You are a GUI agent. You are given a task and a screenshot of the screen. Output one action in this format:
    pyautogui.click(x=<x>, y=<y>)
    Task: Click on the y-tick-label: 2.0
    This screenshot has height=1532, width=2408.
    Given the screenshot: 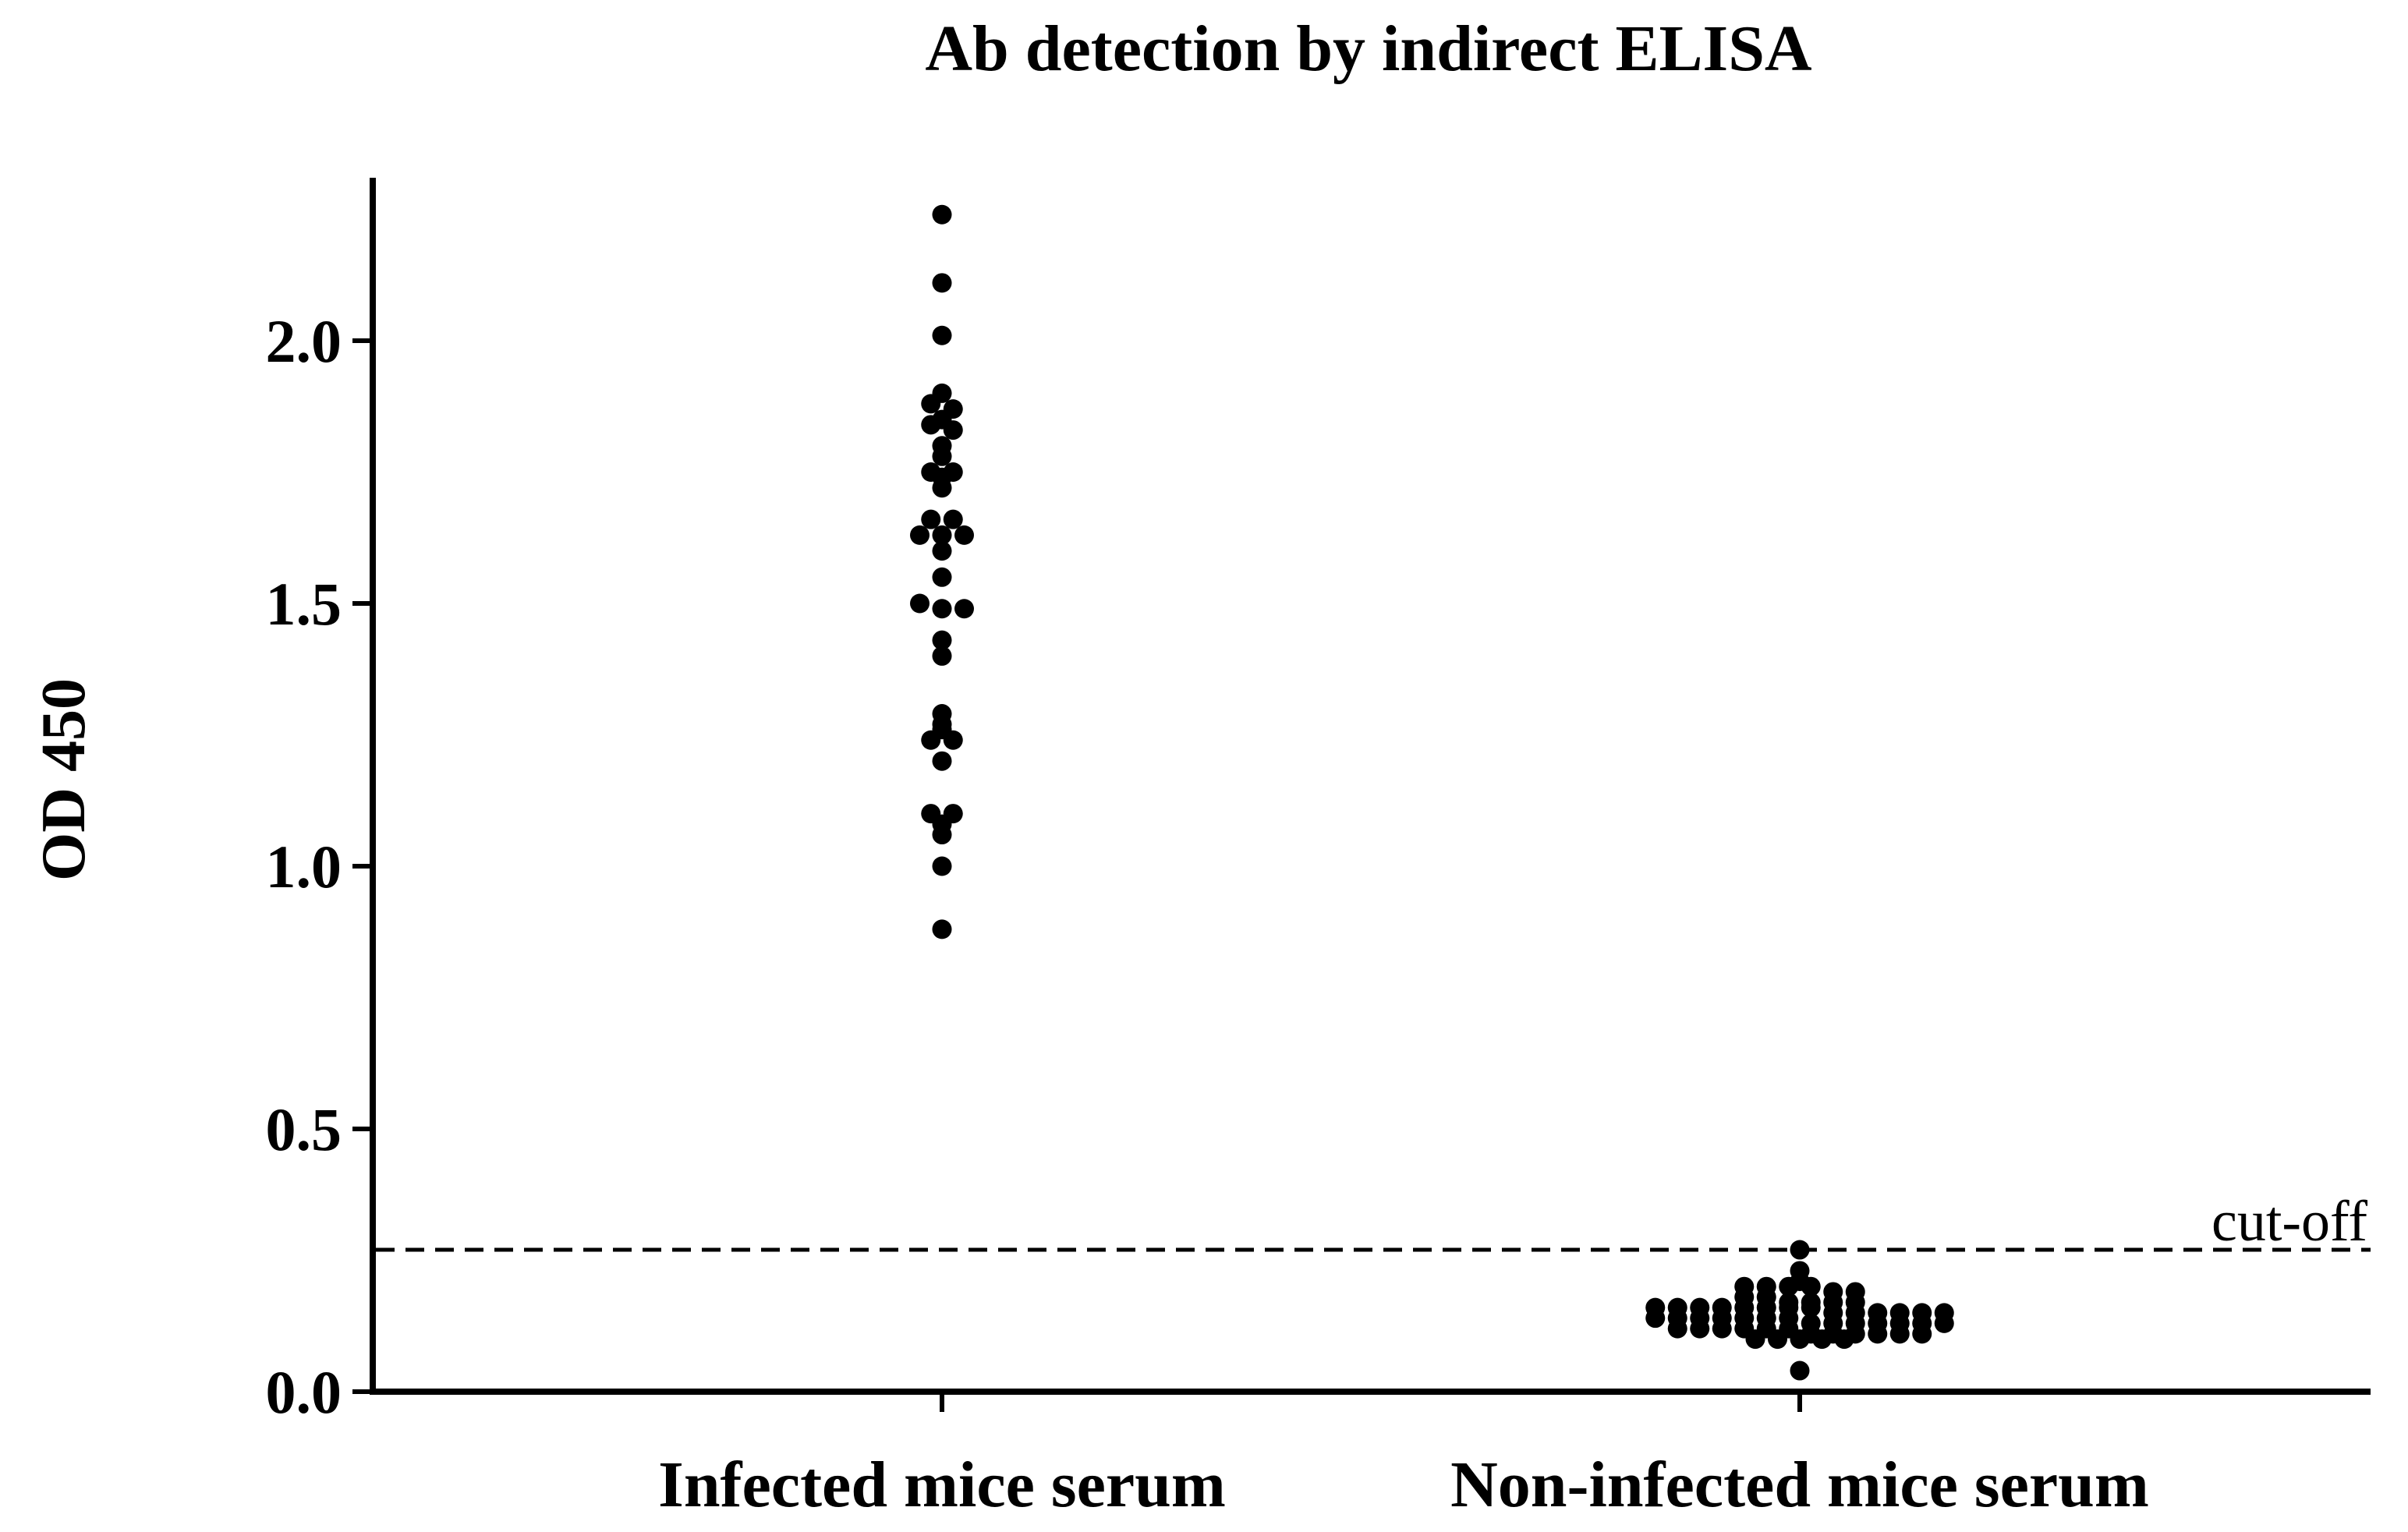 What is the action you would take?
    pyautogui.click(x=304, y=341)
    